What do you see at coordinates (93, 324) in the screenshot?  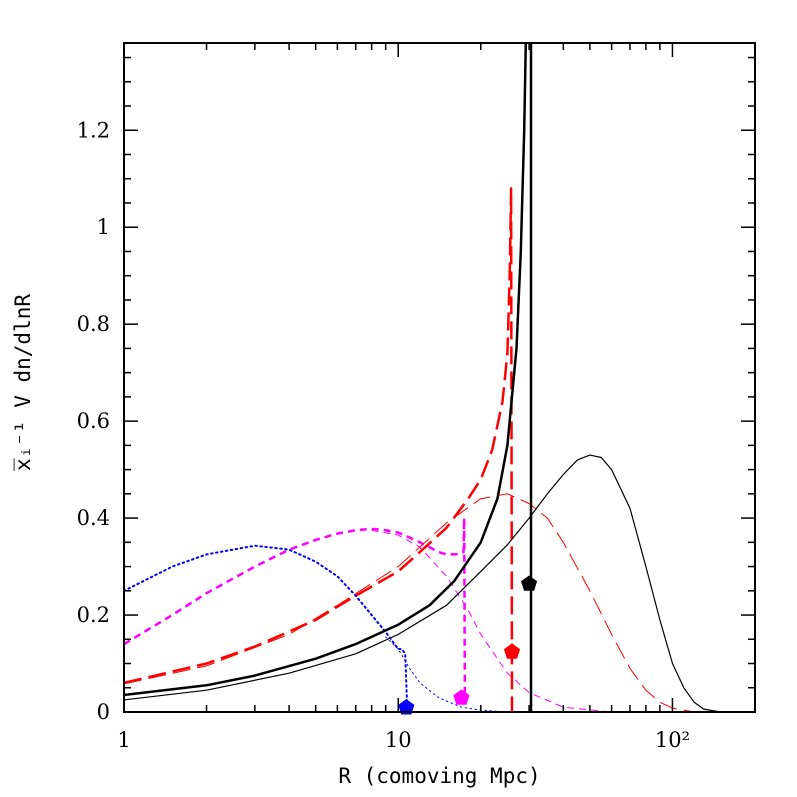 I see `y-tick-label: 0.8` at bounding box center [93, 324].